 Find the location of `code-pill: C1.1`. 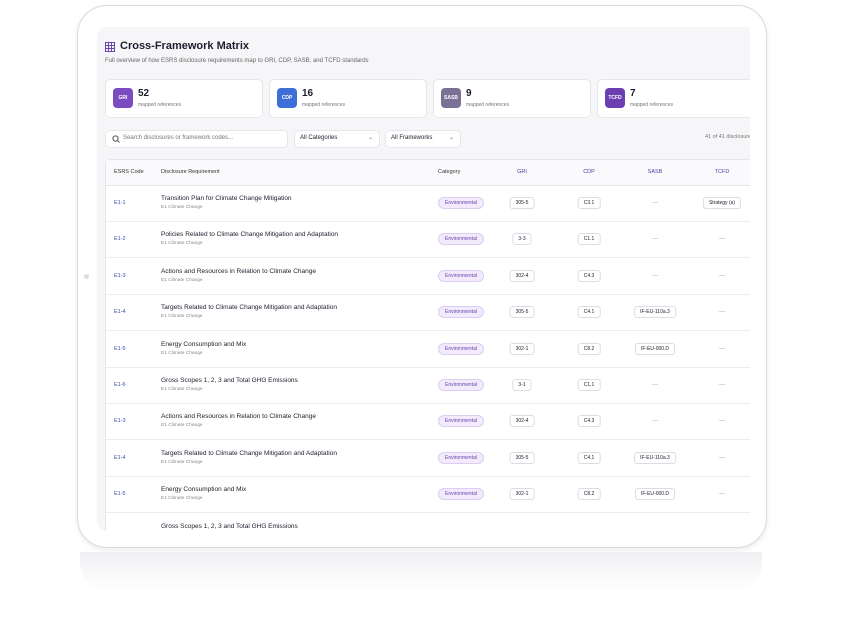

code-pill: C1.1 is located at coordinates (589, 385).